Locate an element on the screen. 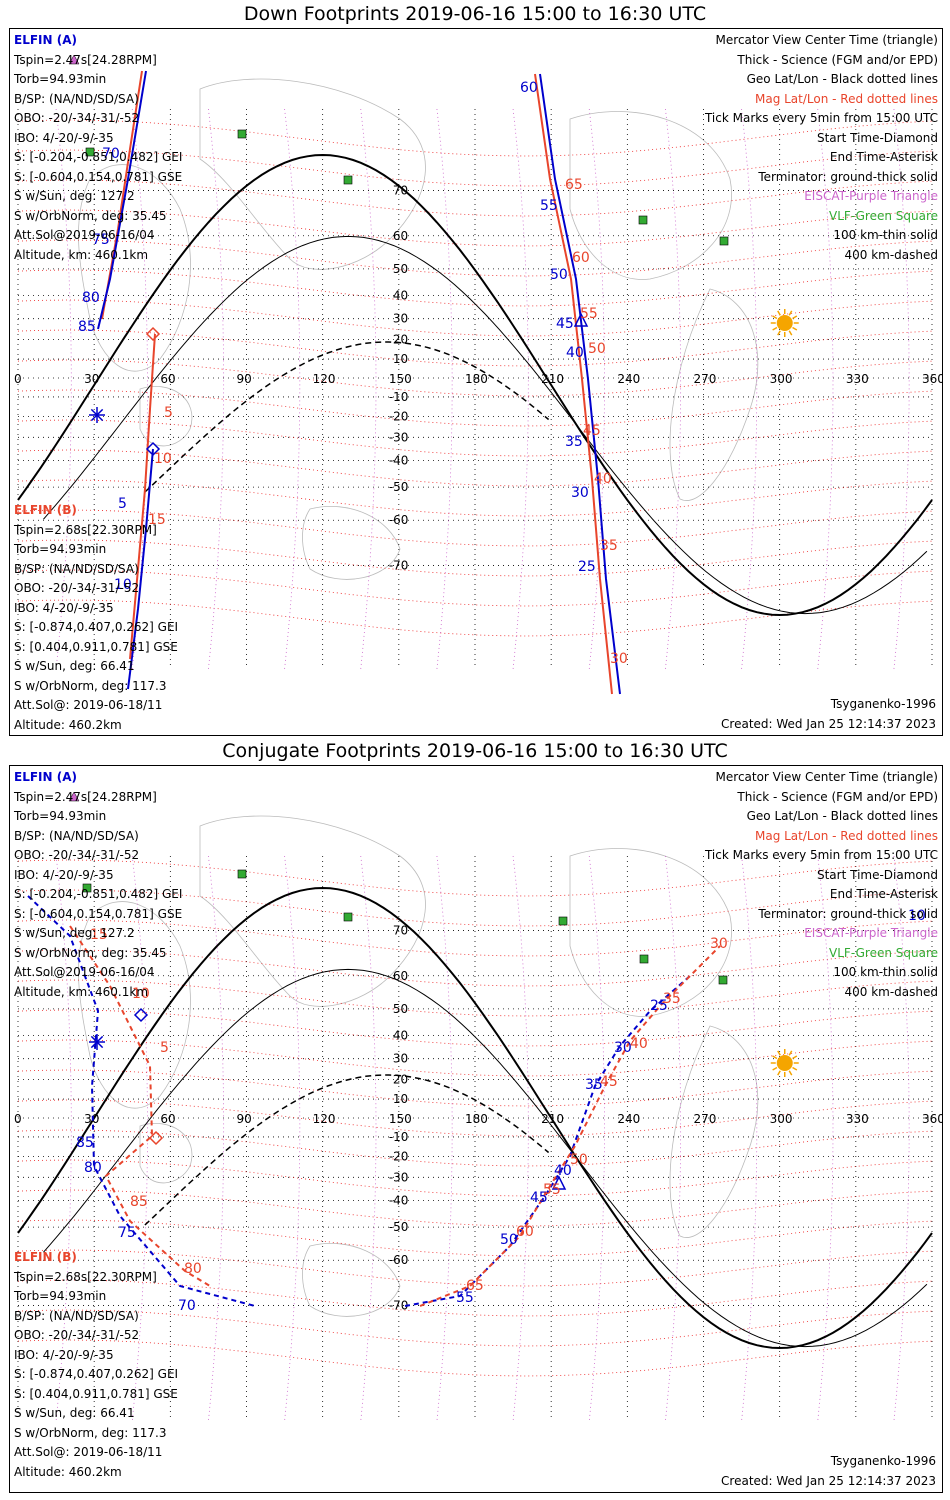  lat-tick-label: 70 is located at coordinates (400, 191).